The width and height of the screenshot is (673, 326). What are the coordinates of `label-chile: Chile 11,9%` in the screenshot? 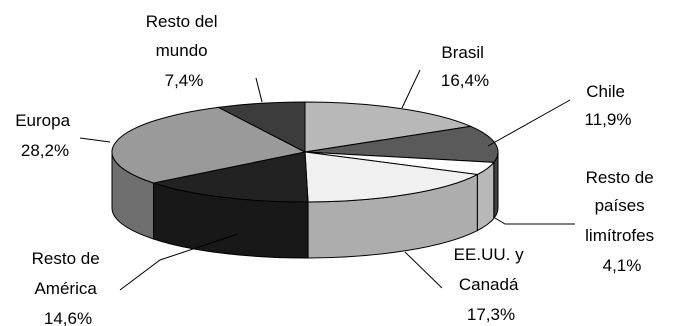 It's located at (608, 105).